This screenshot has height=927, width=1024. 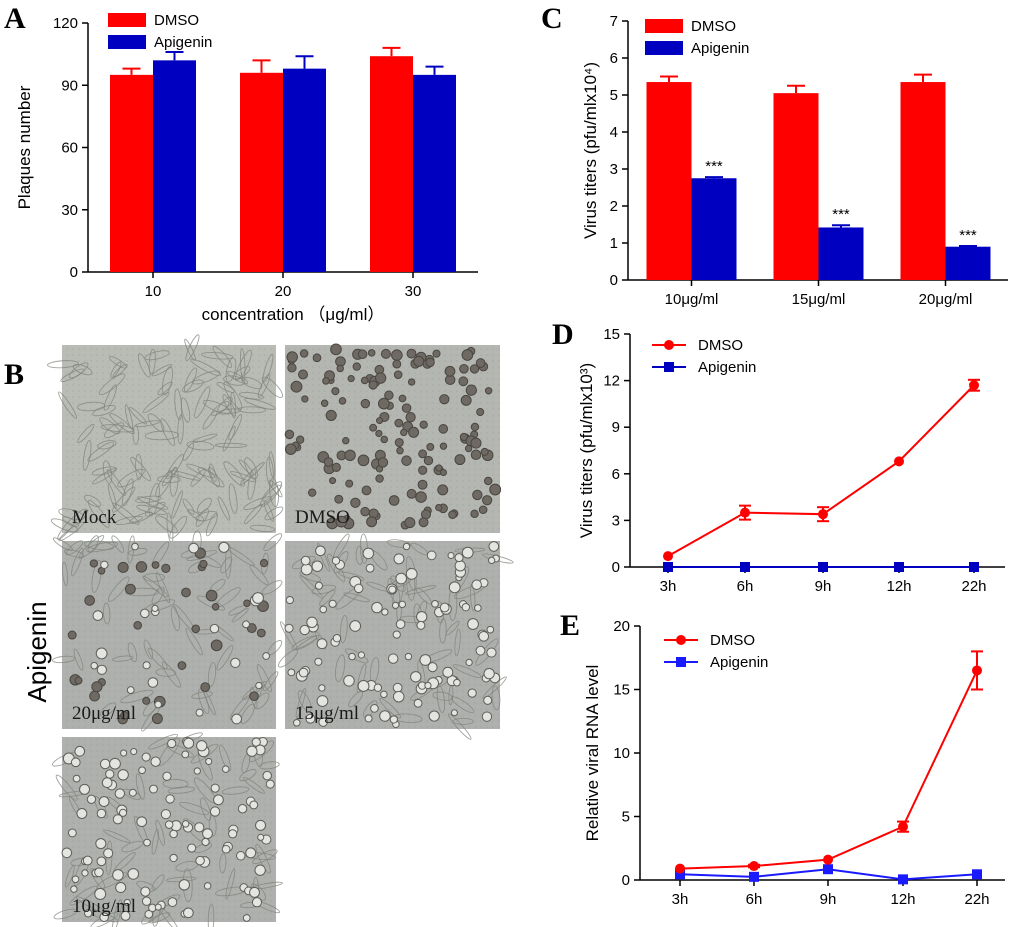 I want to click on y-tick-label: 15, so click(x=621, y=690).